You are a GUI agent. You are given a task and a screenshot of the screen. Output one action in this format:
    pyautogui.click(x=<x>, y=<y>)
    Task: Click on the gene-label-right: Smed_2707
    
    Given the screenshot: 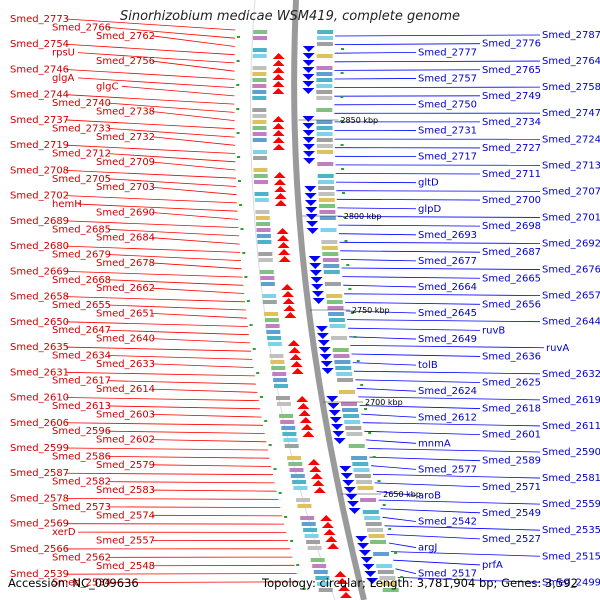 What is the action you would take?
    pyautogui.click(x=571, y=191)
    